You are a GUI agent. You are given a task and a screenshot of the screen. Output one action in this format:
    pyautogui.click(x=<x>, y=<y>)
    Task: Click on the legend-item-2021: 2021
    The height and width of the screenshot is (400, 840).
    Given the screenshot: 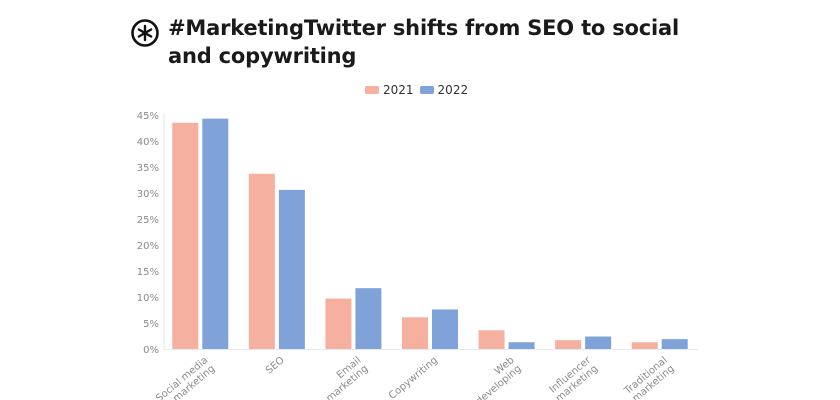 What is the action you would take?
    pyautogui.click(x=389, y=90)
    